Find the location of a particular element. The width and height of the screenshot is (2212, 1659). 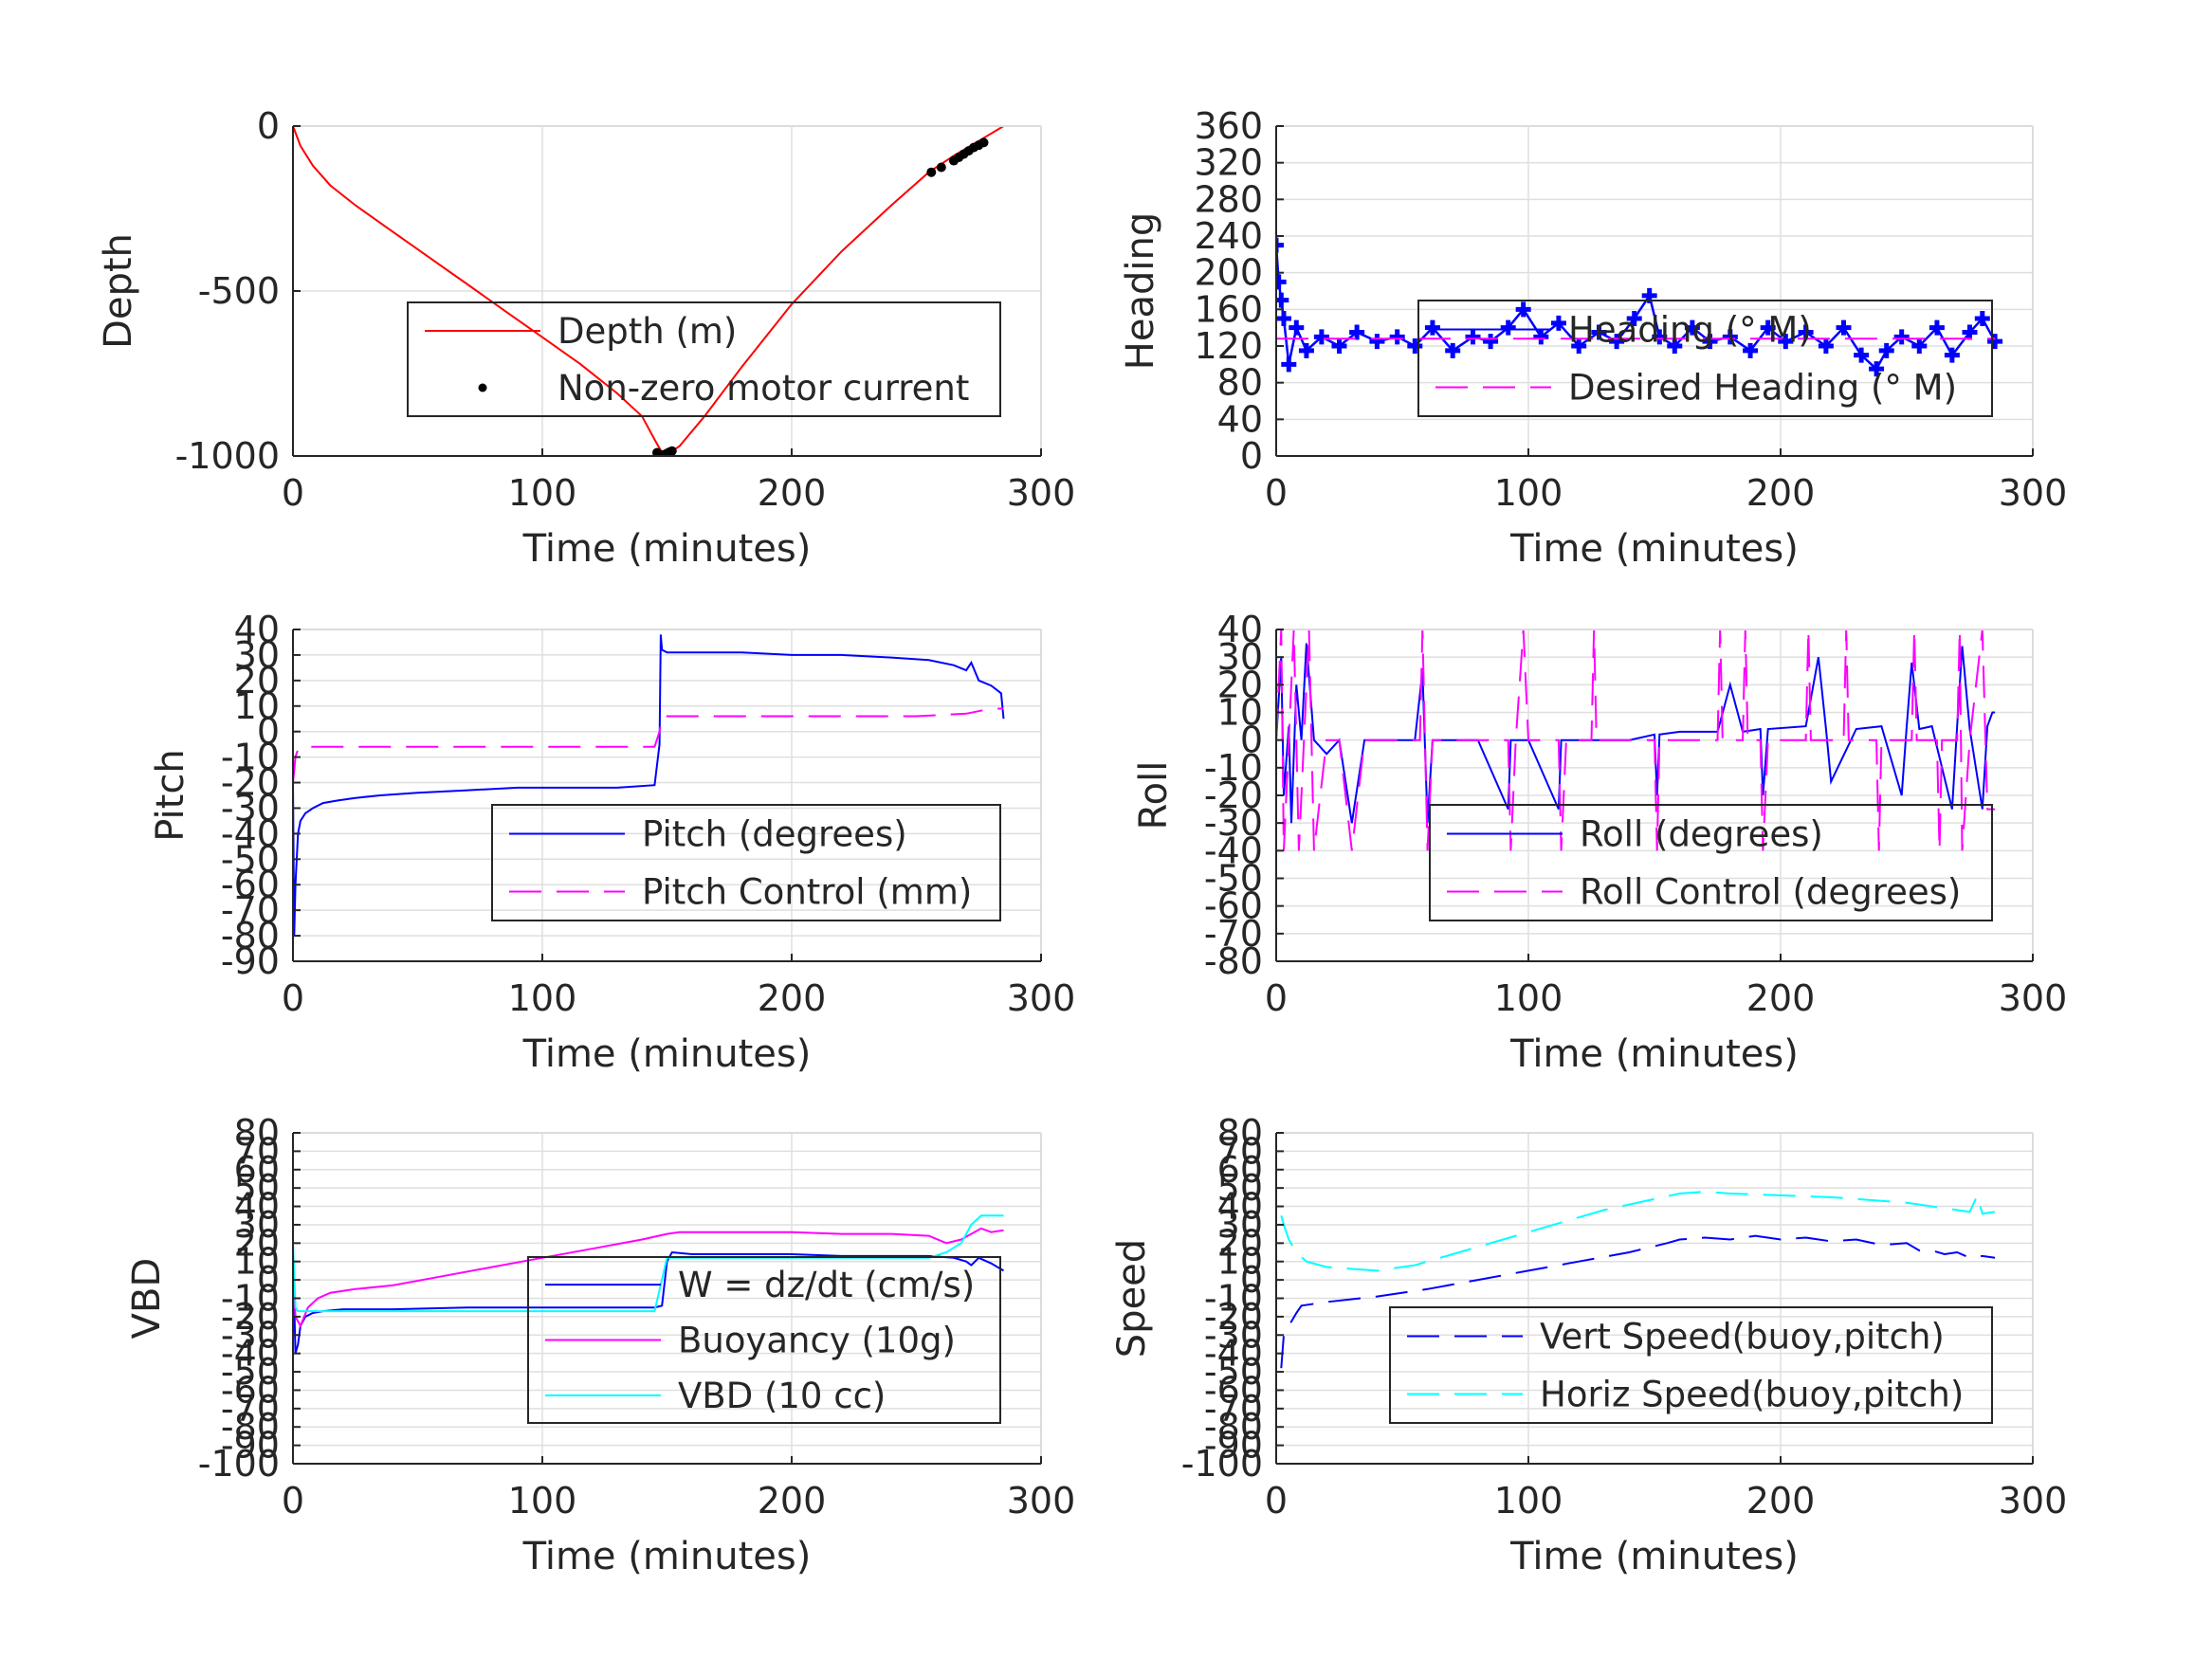

legend-label: VBD (10 cc) is located at coordinates (782, 1396).